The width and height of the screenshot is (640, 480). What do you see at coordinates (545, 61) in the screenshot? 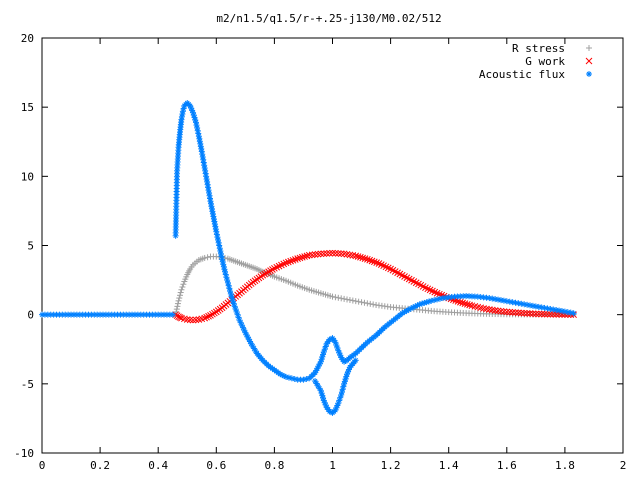
I see `legend-label: G work` at bounding box center [545, 61].